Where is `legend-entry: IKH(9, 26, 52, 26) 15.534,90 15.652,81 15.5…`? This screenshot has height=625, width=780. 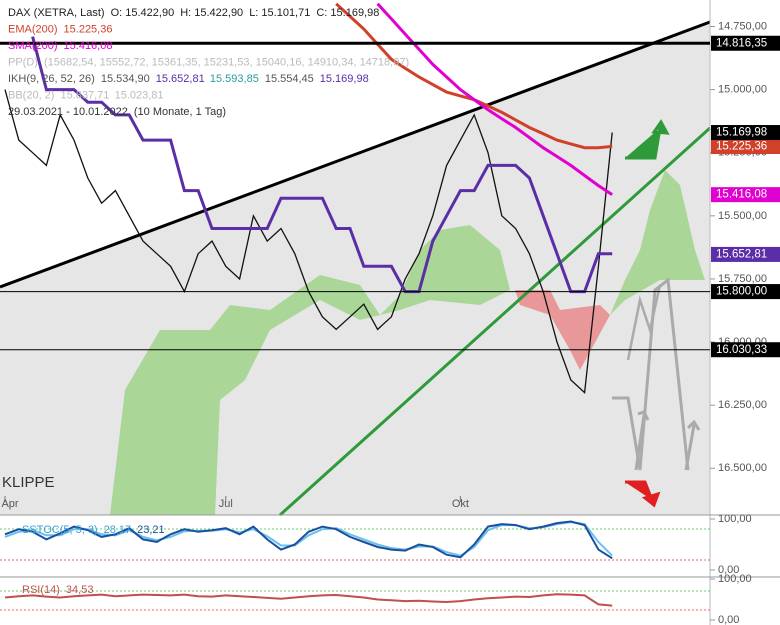 legend-entry: IKH(9, 26, 52, 26) 15.534,90 15.652,81 15.5… is located at coordinates (188, 79).